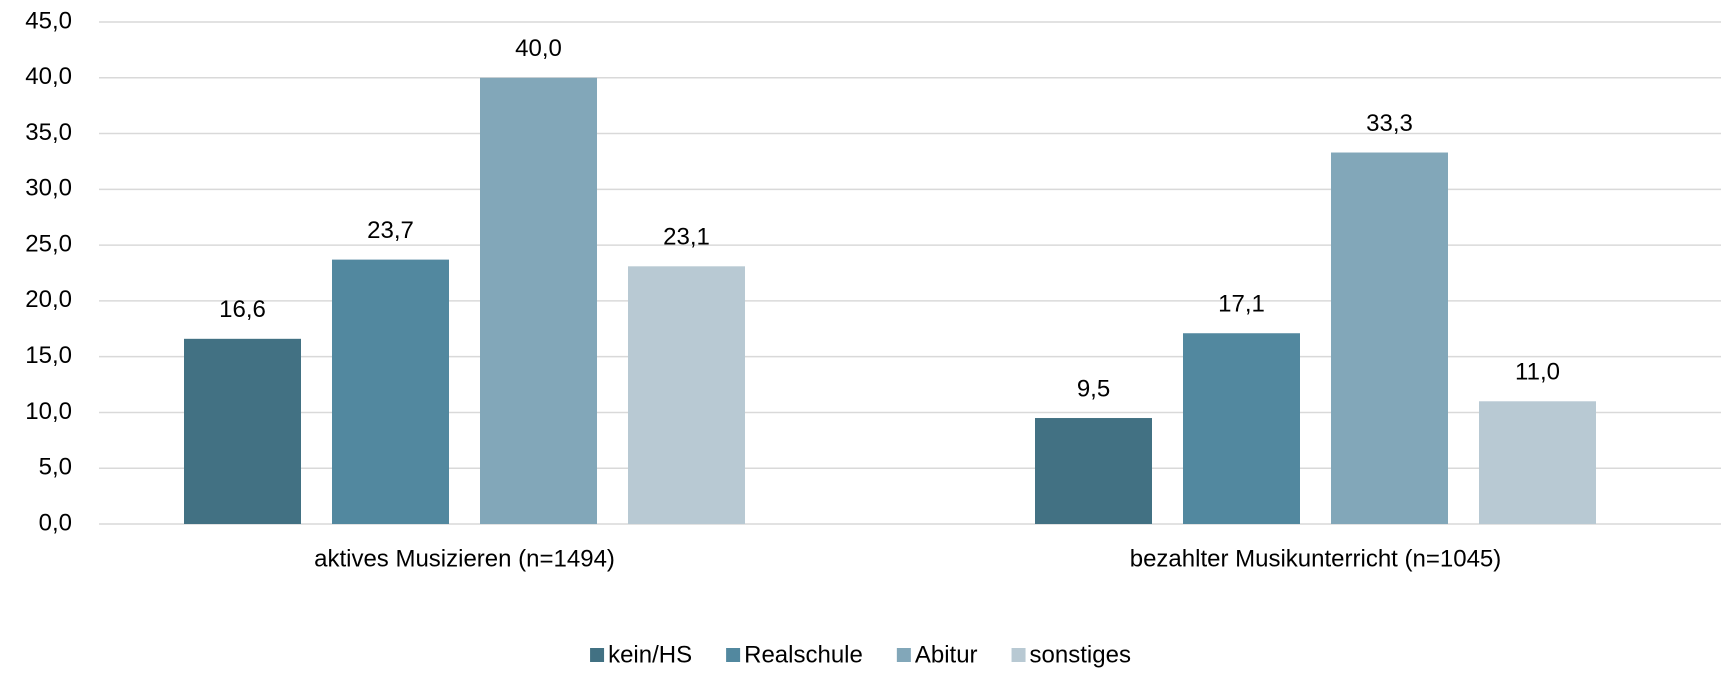 Image resolution: width=1721 pixels, height=673 pixels. What do you see at coordinates (48, 188) in the screenshot?
I see `y-tick-label: 30,0` at bounding box center [48, 188].